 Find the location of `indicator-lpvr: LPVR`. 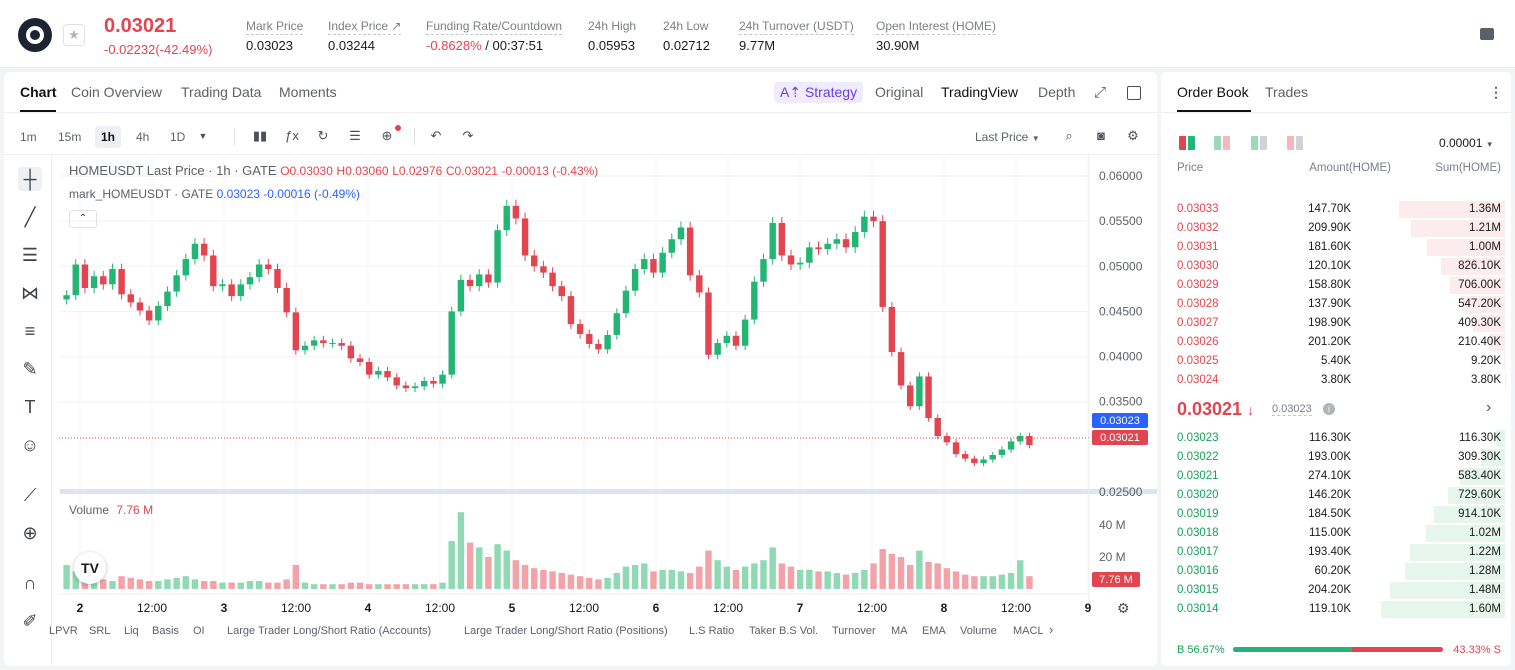

indicator-lpvr: LPVR is located at coordinates (63, 631).